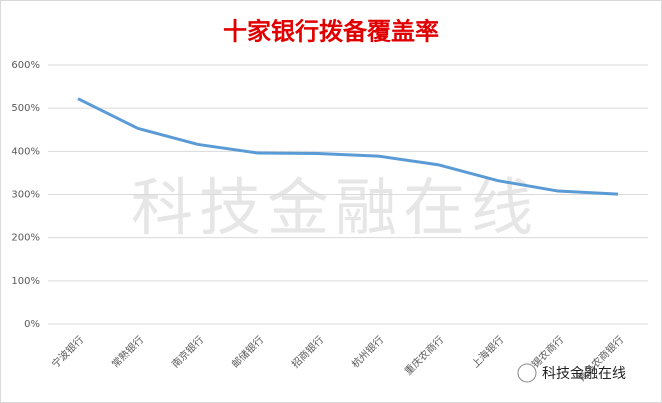  Describe the element at coordinates (584, 374) in the screenshot. I see `logo-text: 科技金融在线` at that location.